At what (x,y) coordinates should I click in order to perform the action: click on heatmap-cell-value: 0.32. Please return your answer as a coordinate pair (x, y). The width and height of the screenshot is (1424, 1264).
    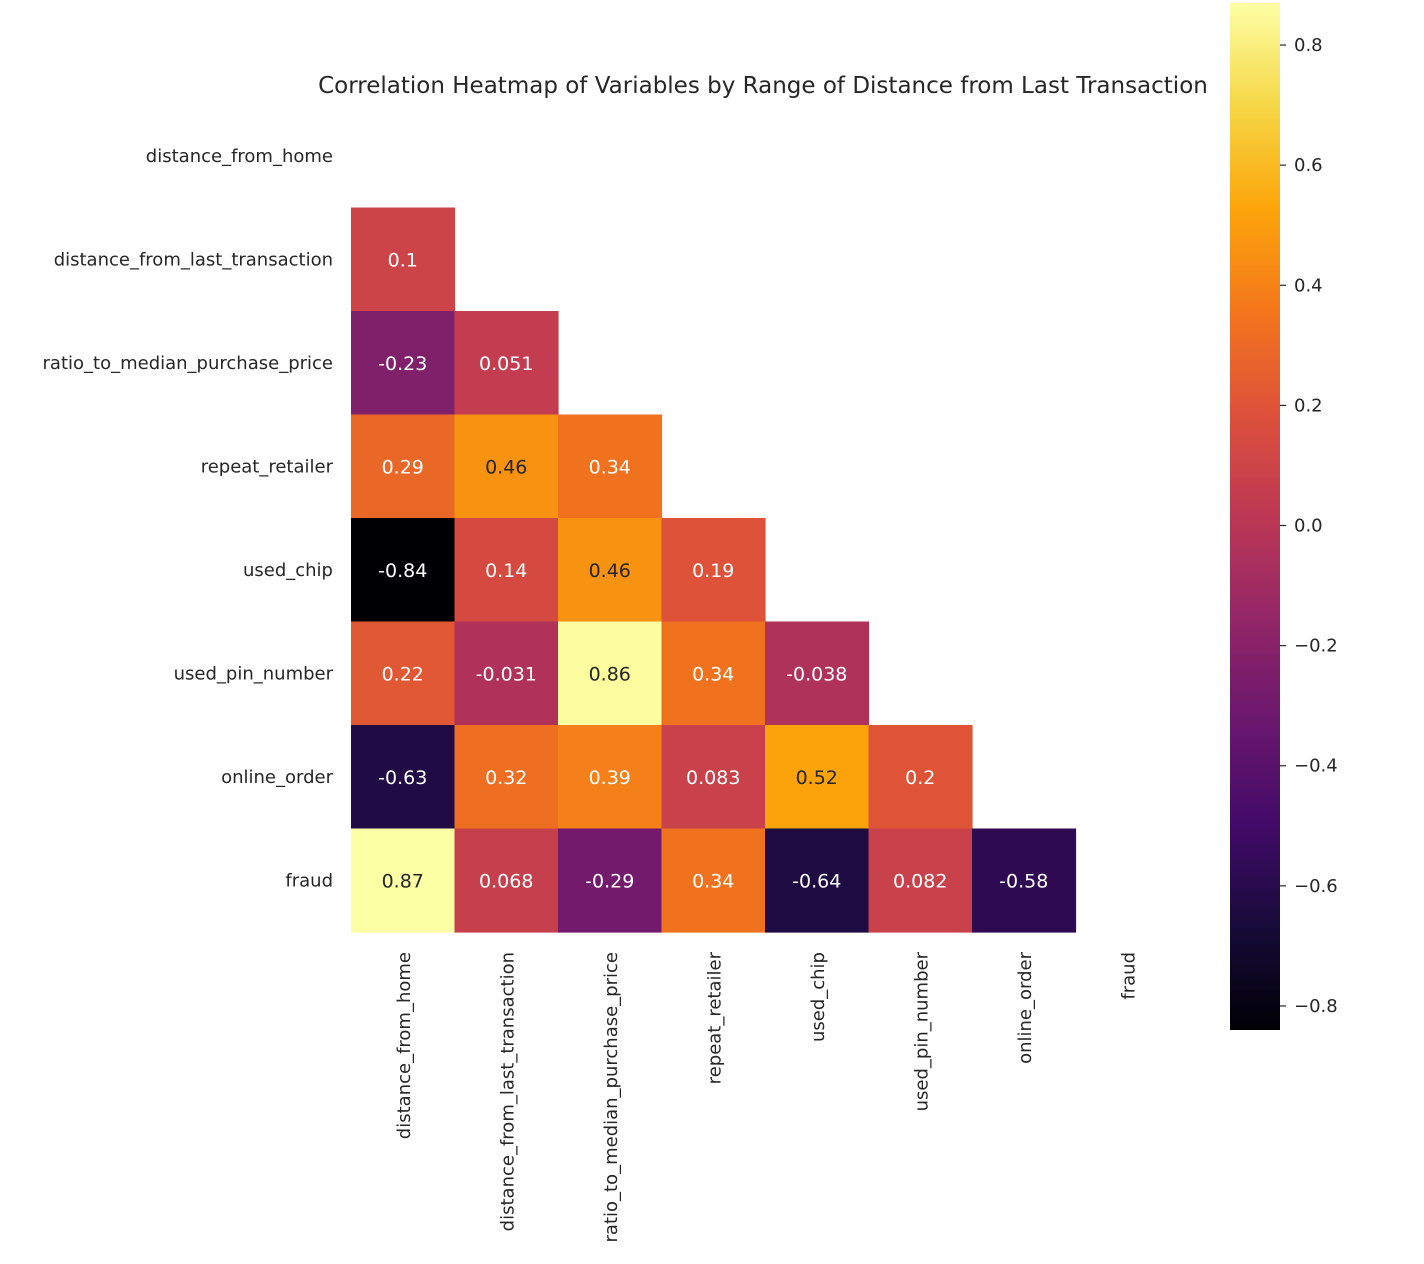
    Looking at the image, I should click on (506, 778).